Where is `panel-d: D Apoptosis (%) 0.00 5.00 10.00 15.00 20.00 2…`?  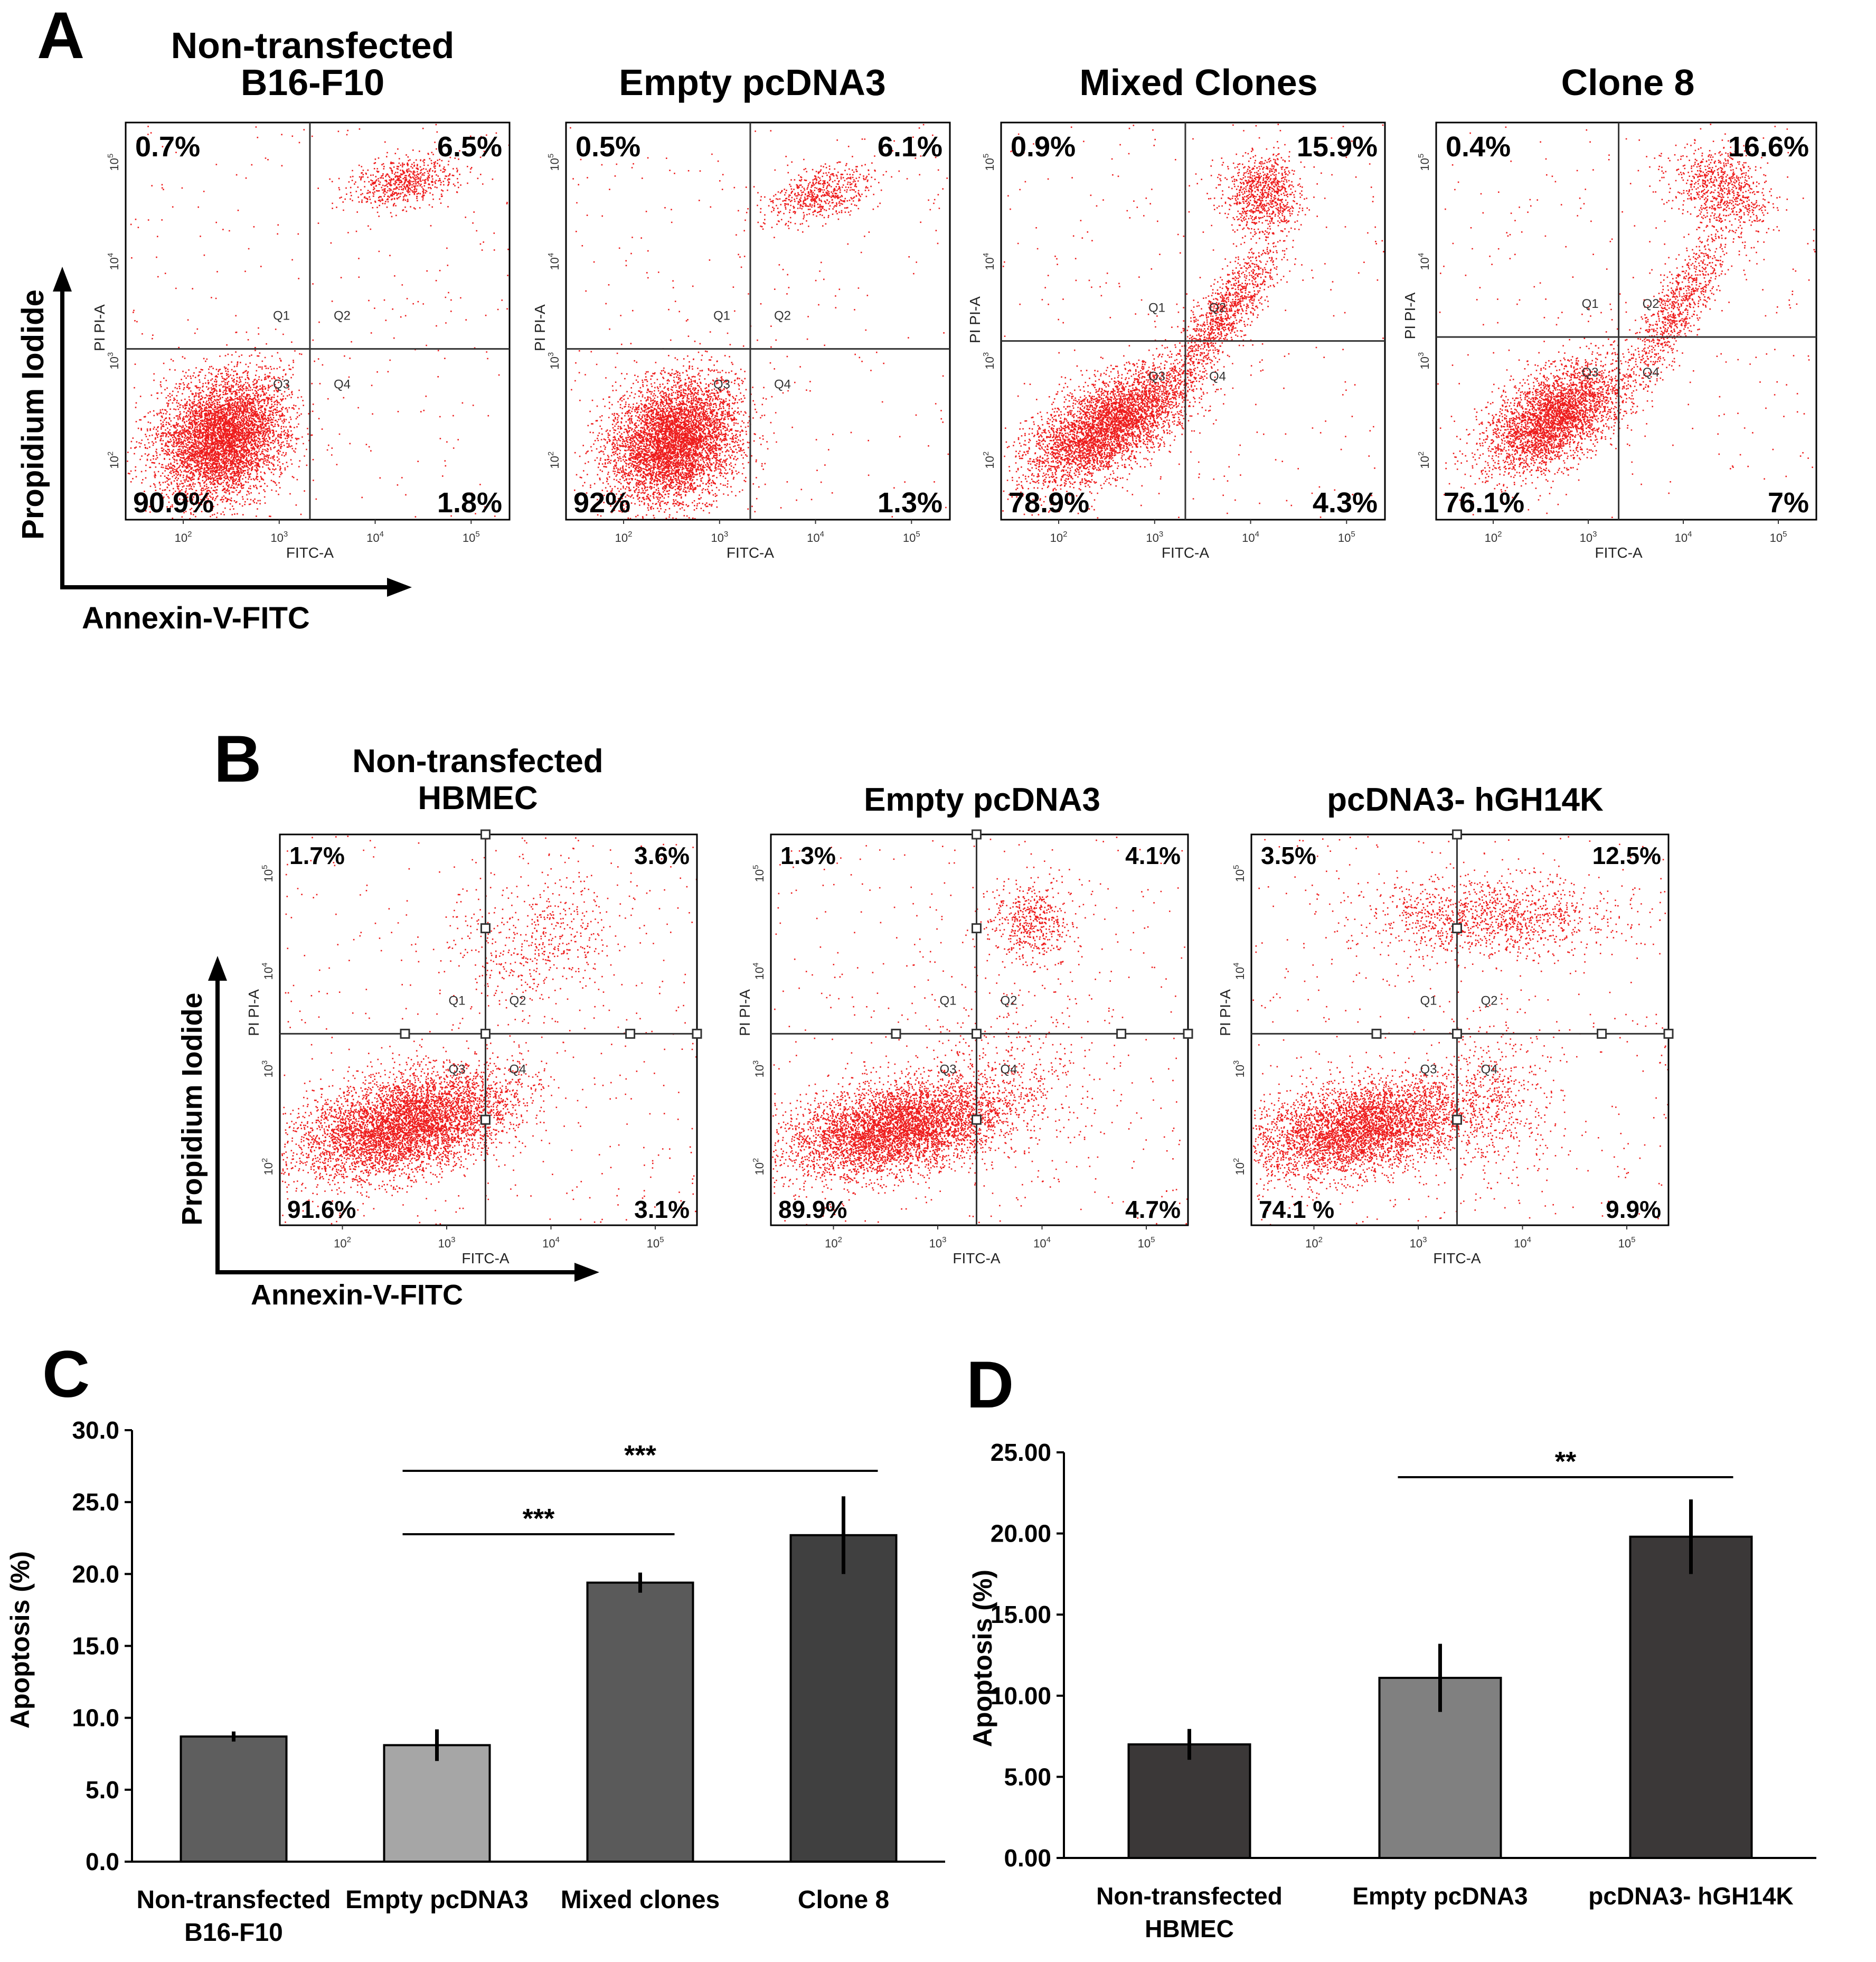
panel-d: D Apoptosis (%) 0.00 5.00 10.00 15.00 20.00 2… is located at coordinates (1391, 1645).